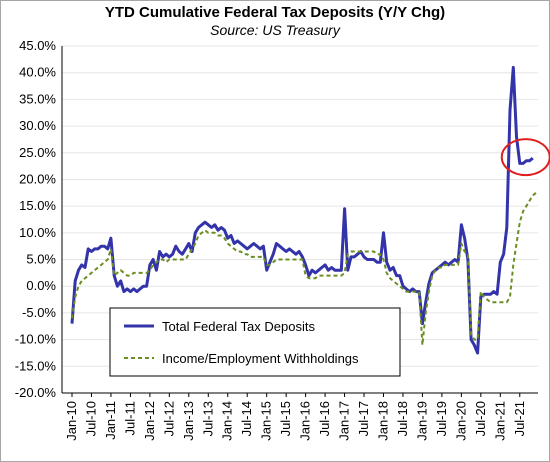 The width and height of the screenshot is (550, 462). I want to click on y-tick-label: -10.0%, so click(36, 339).